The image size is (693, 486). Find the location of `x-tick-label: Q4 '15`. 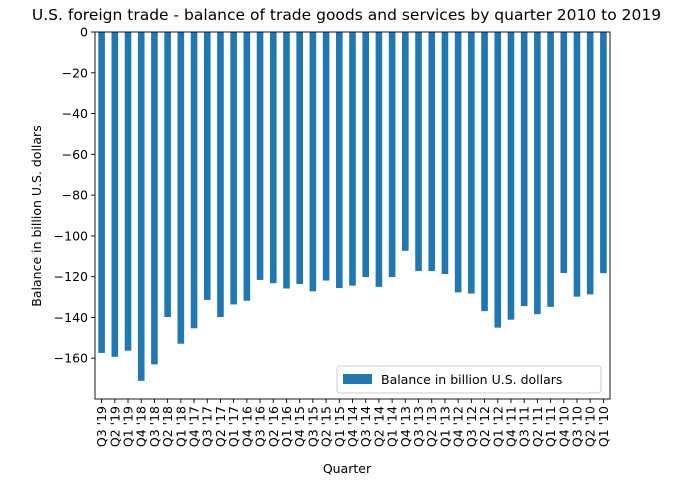

x-tick-label: Q4 '15 is located at coordinates (299, 426).